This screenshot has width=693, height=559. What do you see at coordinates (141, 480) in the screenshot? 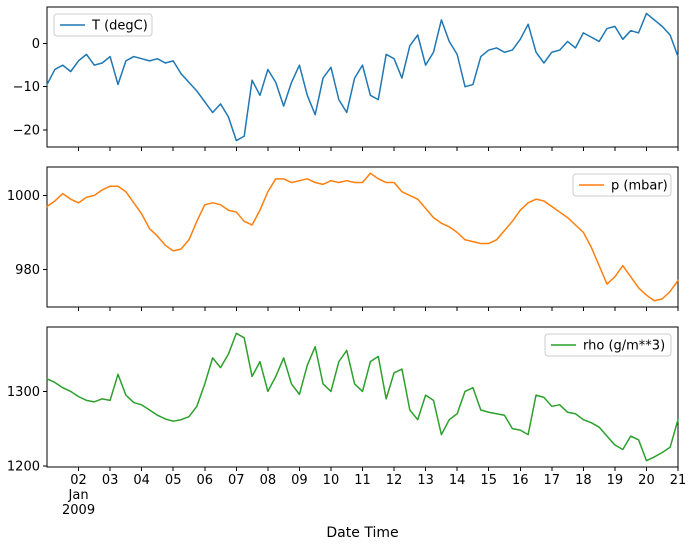
I see `x-tick-label: 04` at bounding box center [141, 480].